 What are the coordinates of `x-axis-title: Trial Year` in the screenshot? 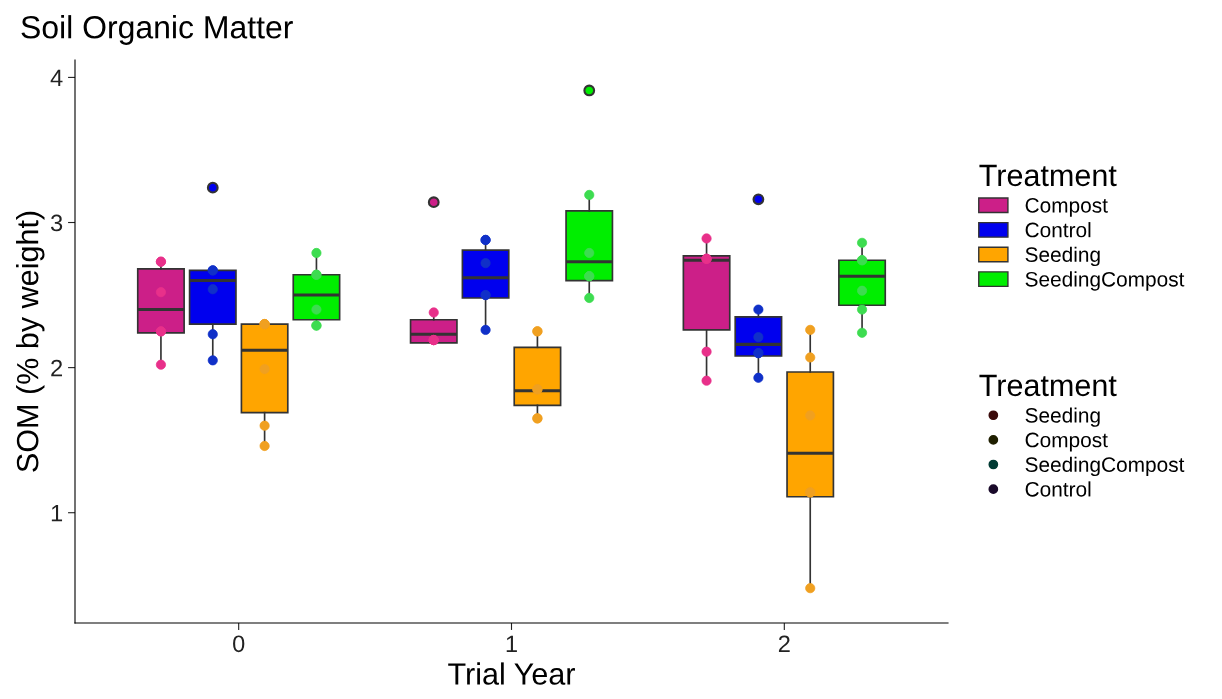 It's located at (511, 673).